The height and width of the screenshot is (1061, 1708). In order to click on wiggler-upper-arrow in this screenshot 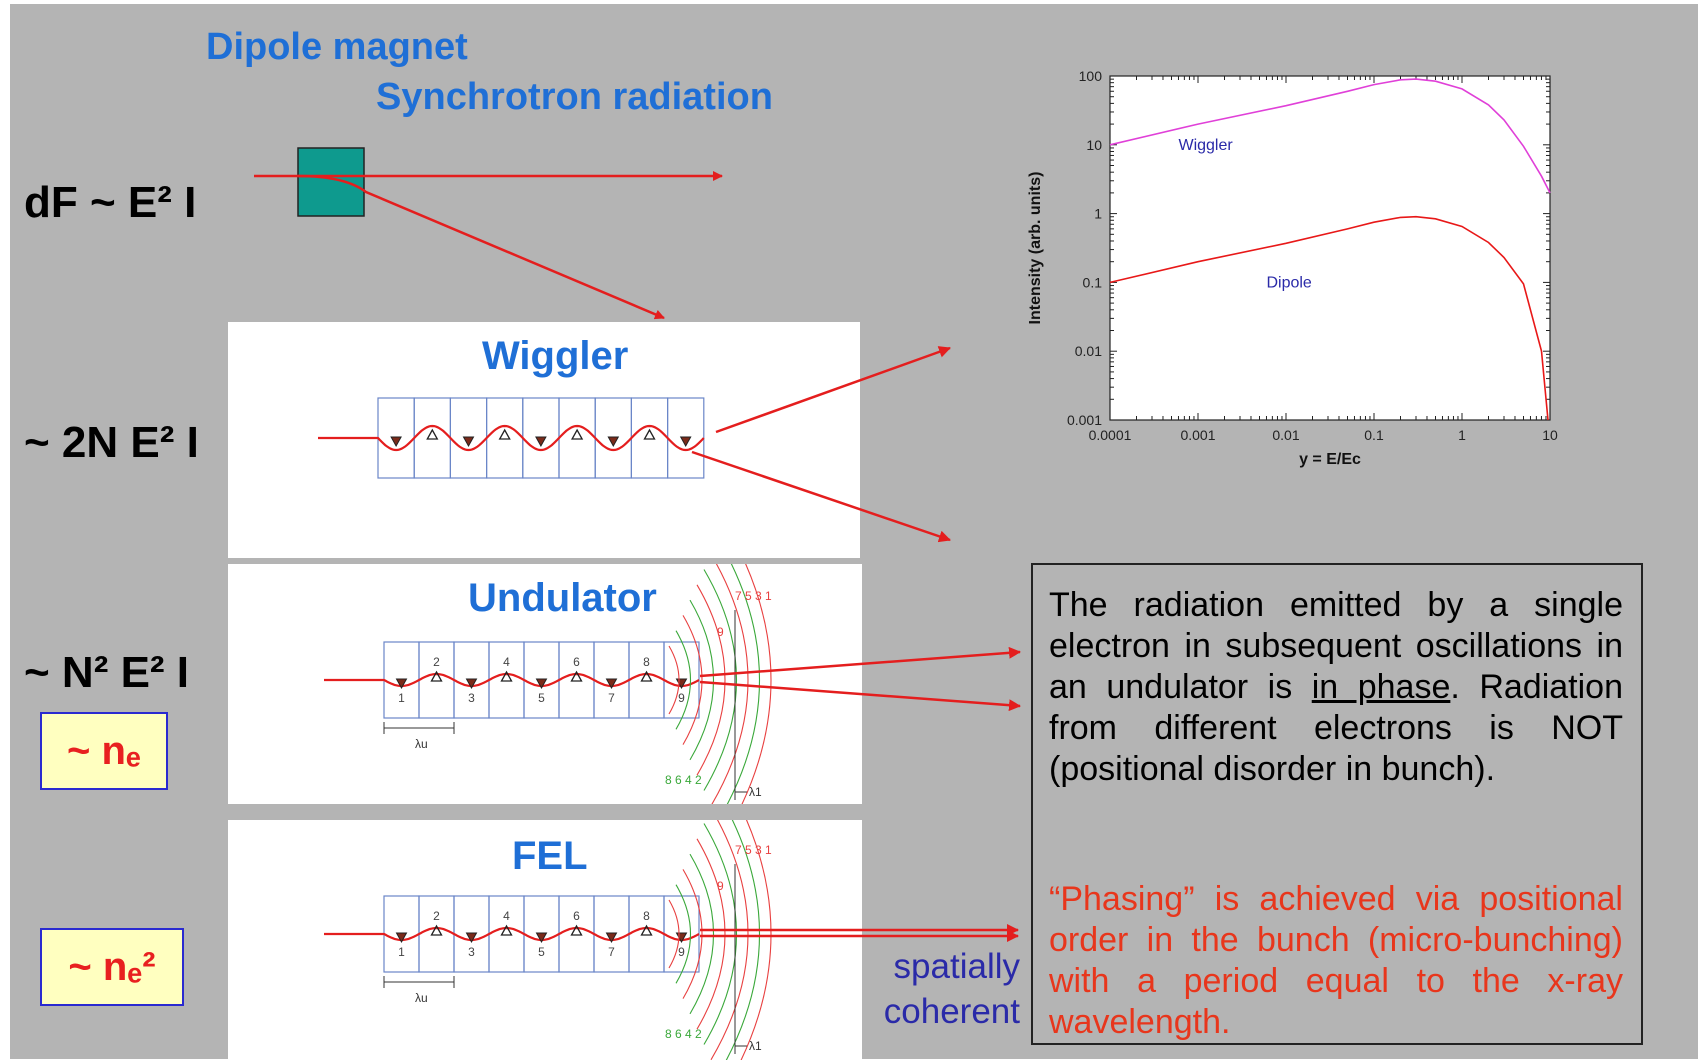, I will do `click(833, 390)`.